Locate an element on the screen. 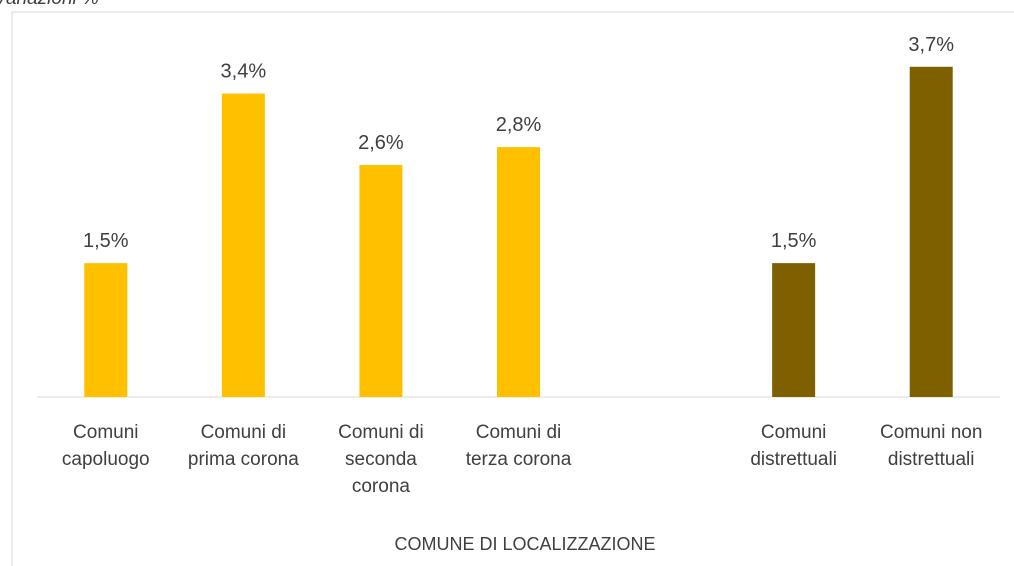 Image resolution: width=1014 pixels, height=566 pixels. x-tick-label: Comuni distrettuali is located at coordinates (793, 446).